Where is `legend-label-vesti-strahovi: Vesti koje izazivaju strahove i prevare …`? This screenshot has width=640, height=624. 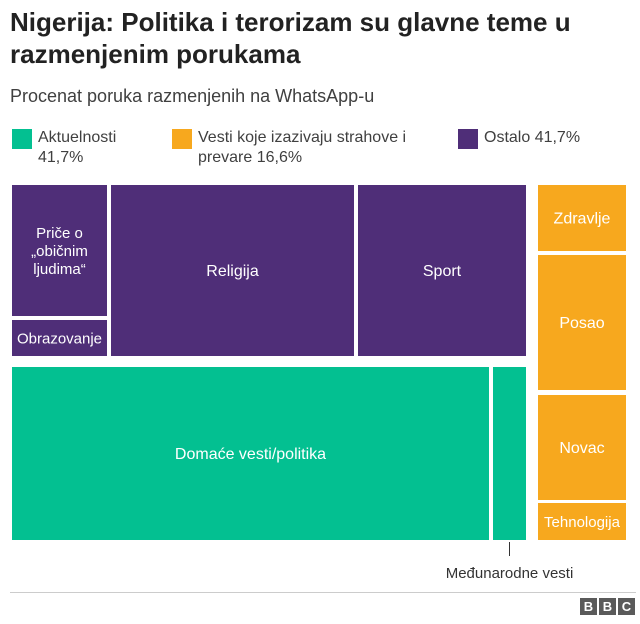
legend-label-vesti-strahovi: Vesti koje izazivaju strahove i prevare … is located at coordinates (302, 147).